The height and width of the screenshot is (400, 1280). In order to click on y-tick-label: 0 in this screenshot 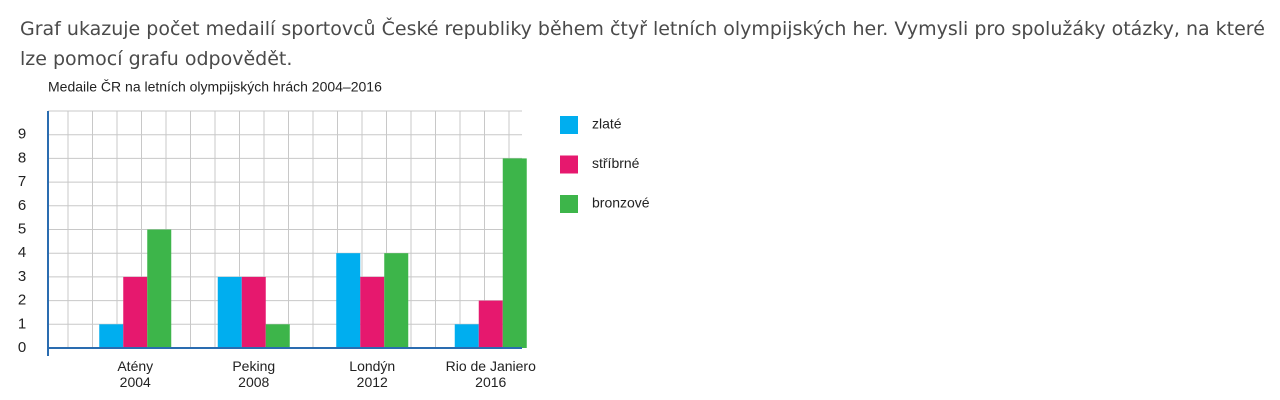, I will do `click(22, 347)`.